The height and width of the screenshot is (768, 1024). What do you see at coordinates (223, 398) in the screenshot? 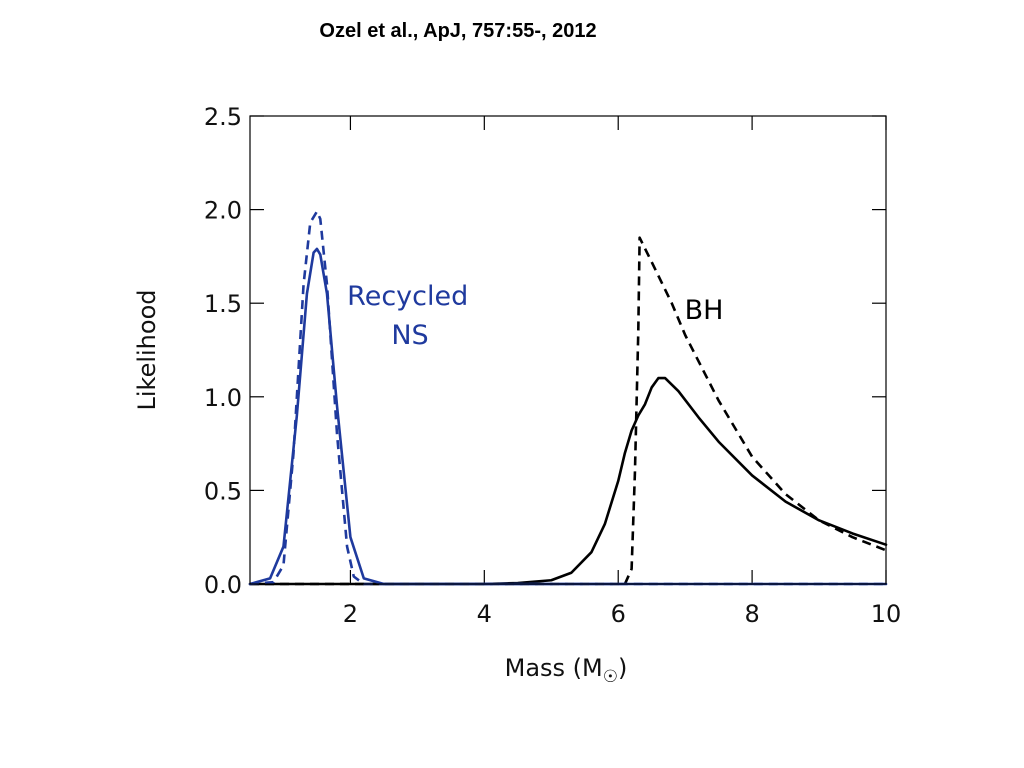
I see `y-tick-label: 1.0` at bounding box center [223, 398].